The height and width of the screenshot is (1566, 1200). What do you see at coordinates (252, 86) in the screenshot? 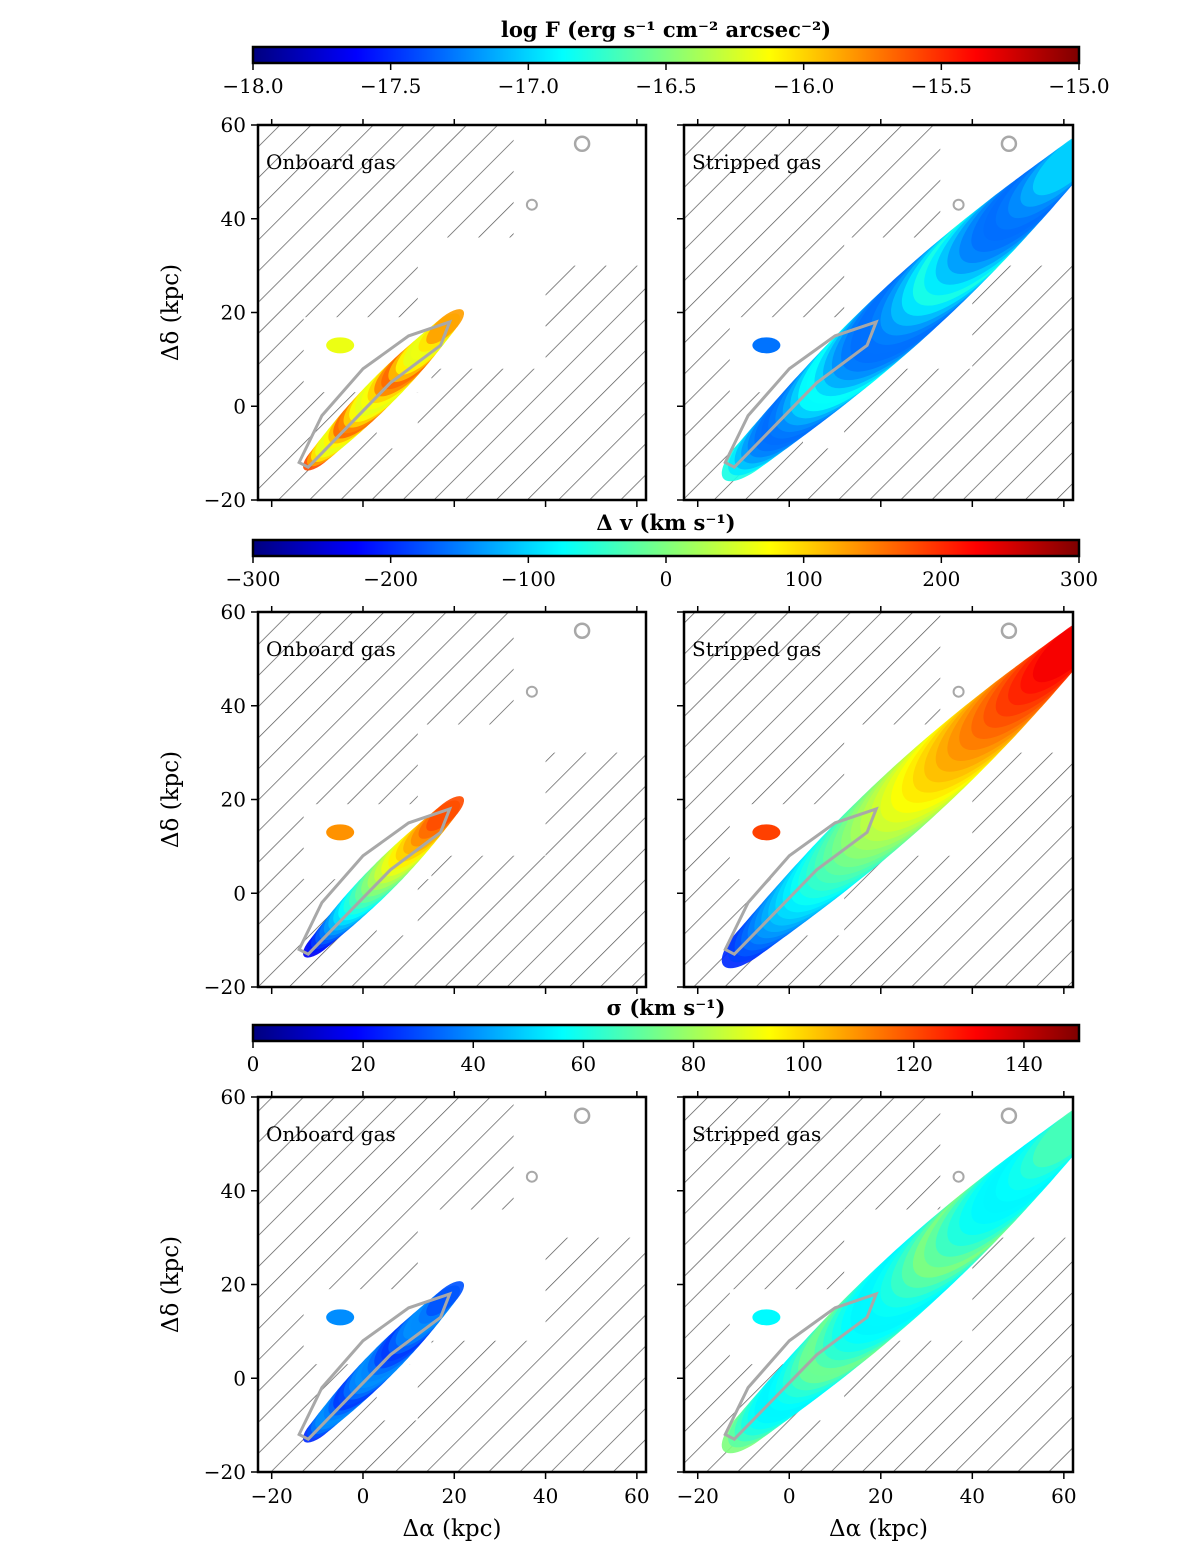
I see `colorbar-tick-label: −18.0` at bounding box center [252, 86].